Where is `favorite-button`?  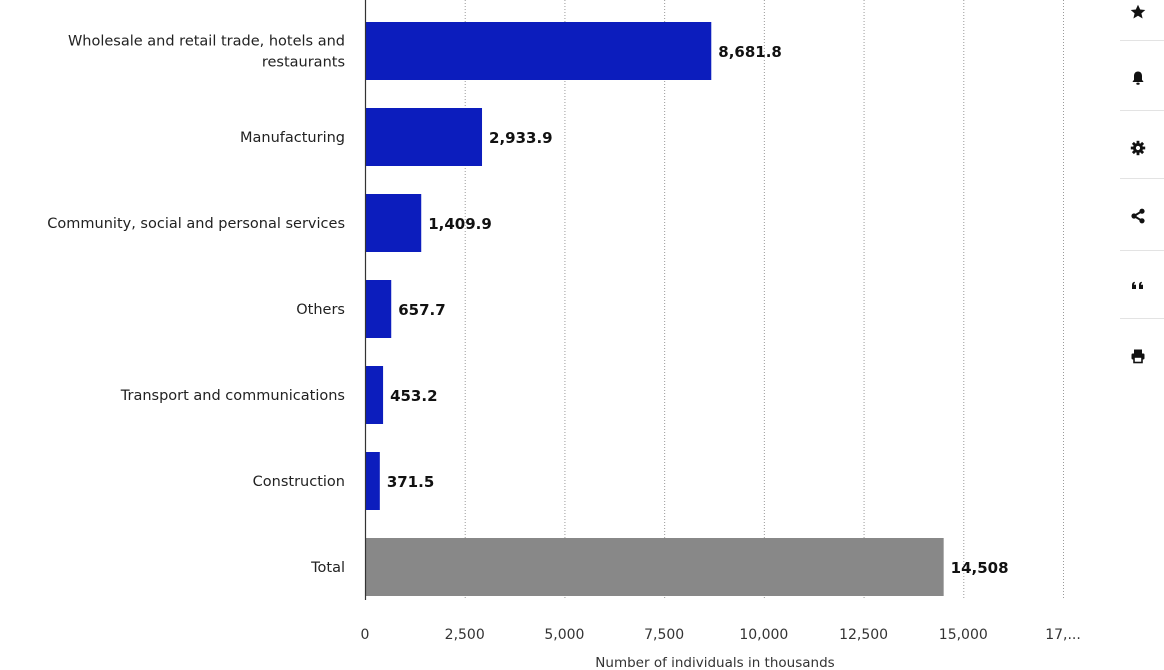
favorite-button is located at coordinates (1138, 16).